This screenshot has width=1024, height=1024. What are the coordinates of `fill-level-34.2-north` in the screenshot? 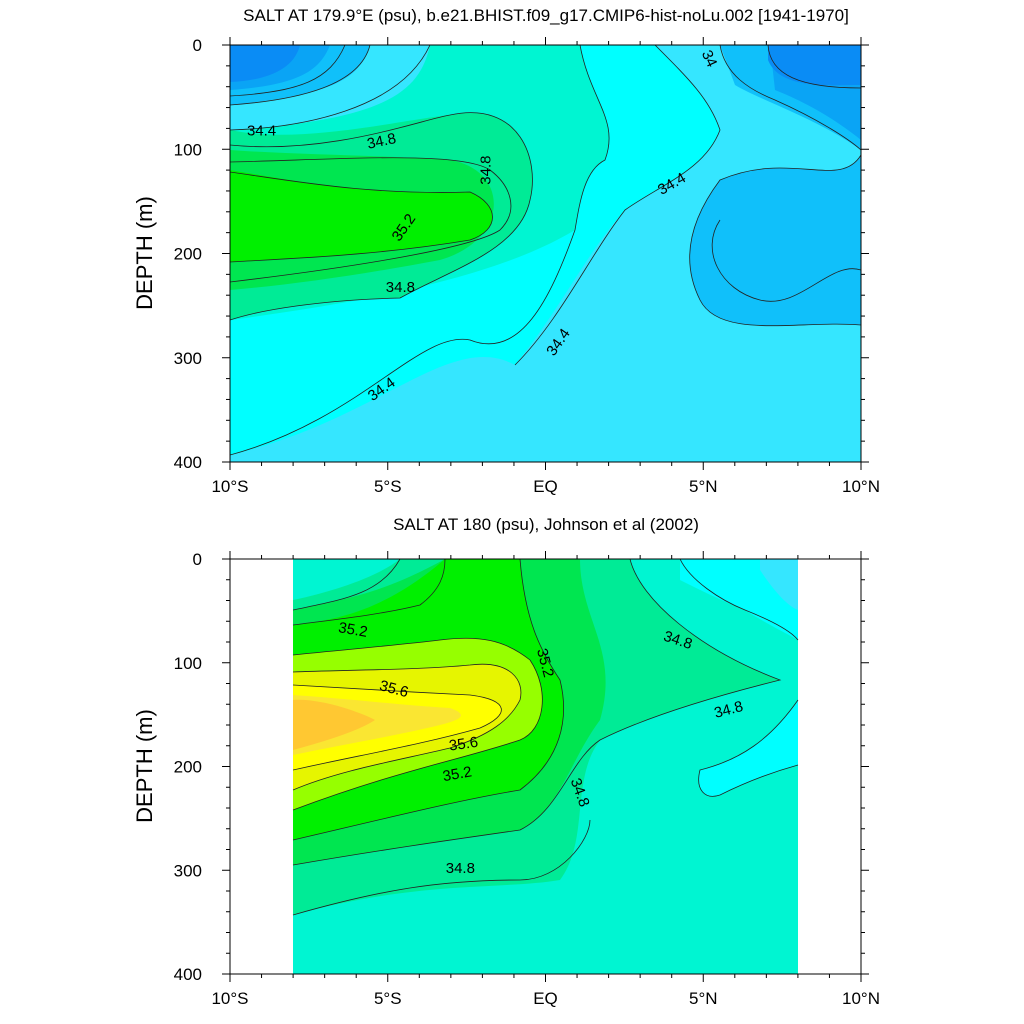 It's located at (779, 584).